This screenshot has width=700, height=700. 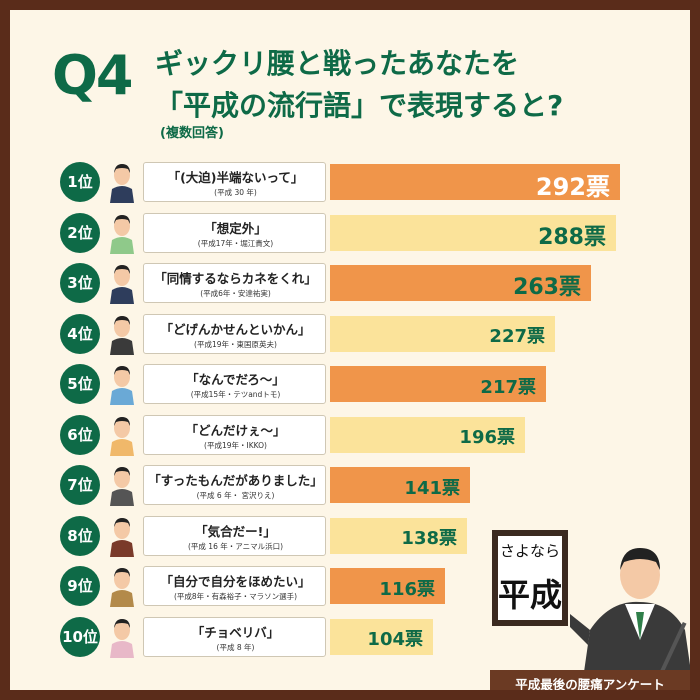 I want to click on rank-label: 6位, so click(x=80, y=434).